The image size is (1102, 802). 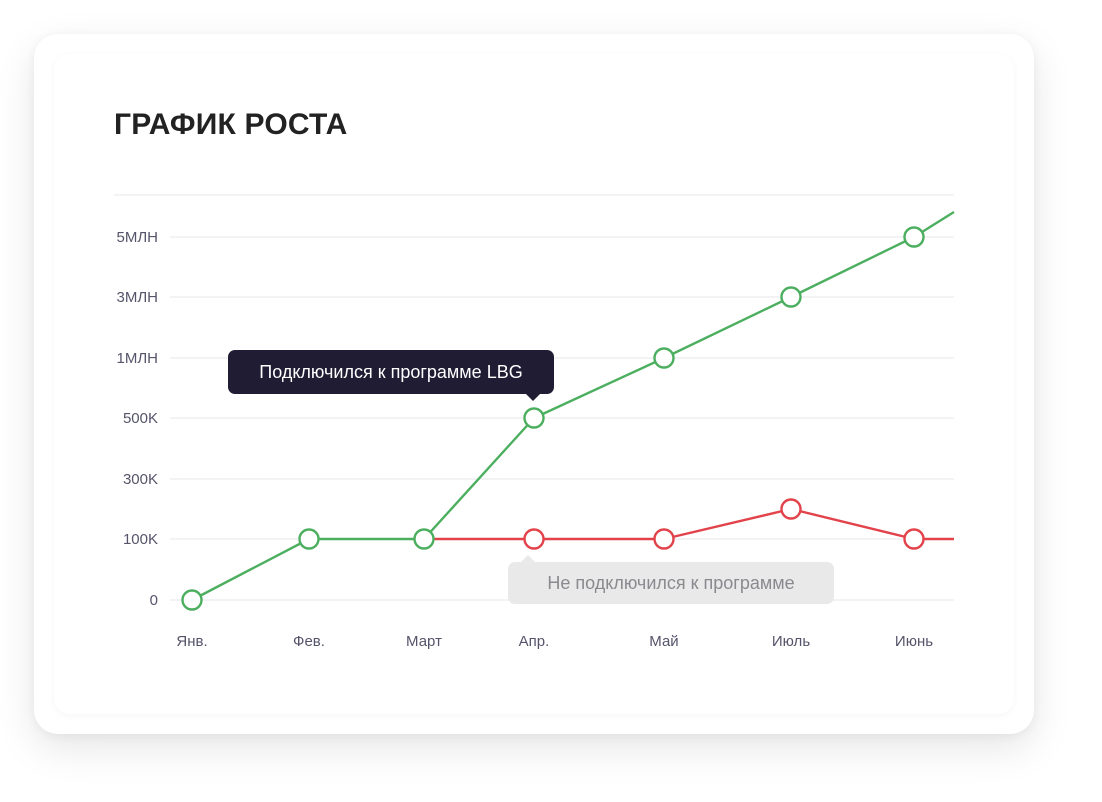 What do you see at coordinates (309, 641) in the screenshot?
I see `x-tick-label: Фев.` at bounding box center [309, 641].